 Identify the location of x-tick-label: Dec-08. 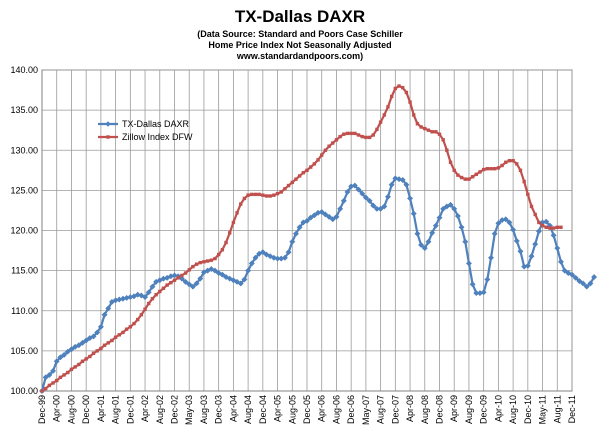
(440, 409).